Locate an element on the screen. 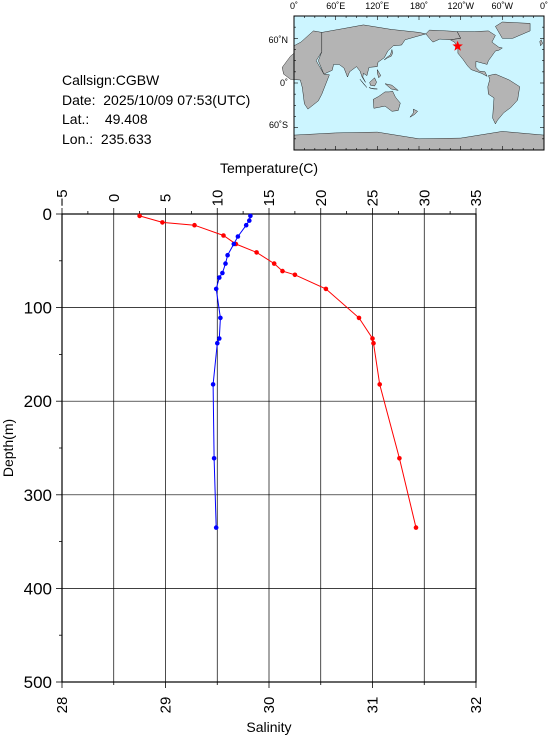 The width and height of the screenshot is (553, 736). map-lon-label-2: 120˚E is located at coordinates (377, 6).